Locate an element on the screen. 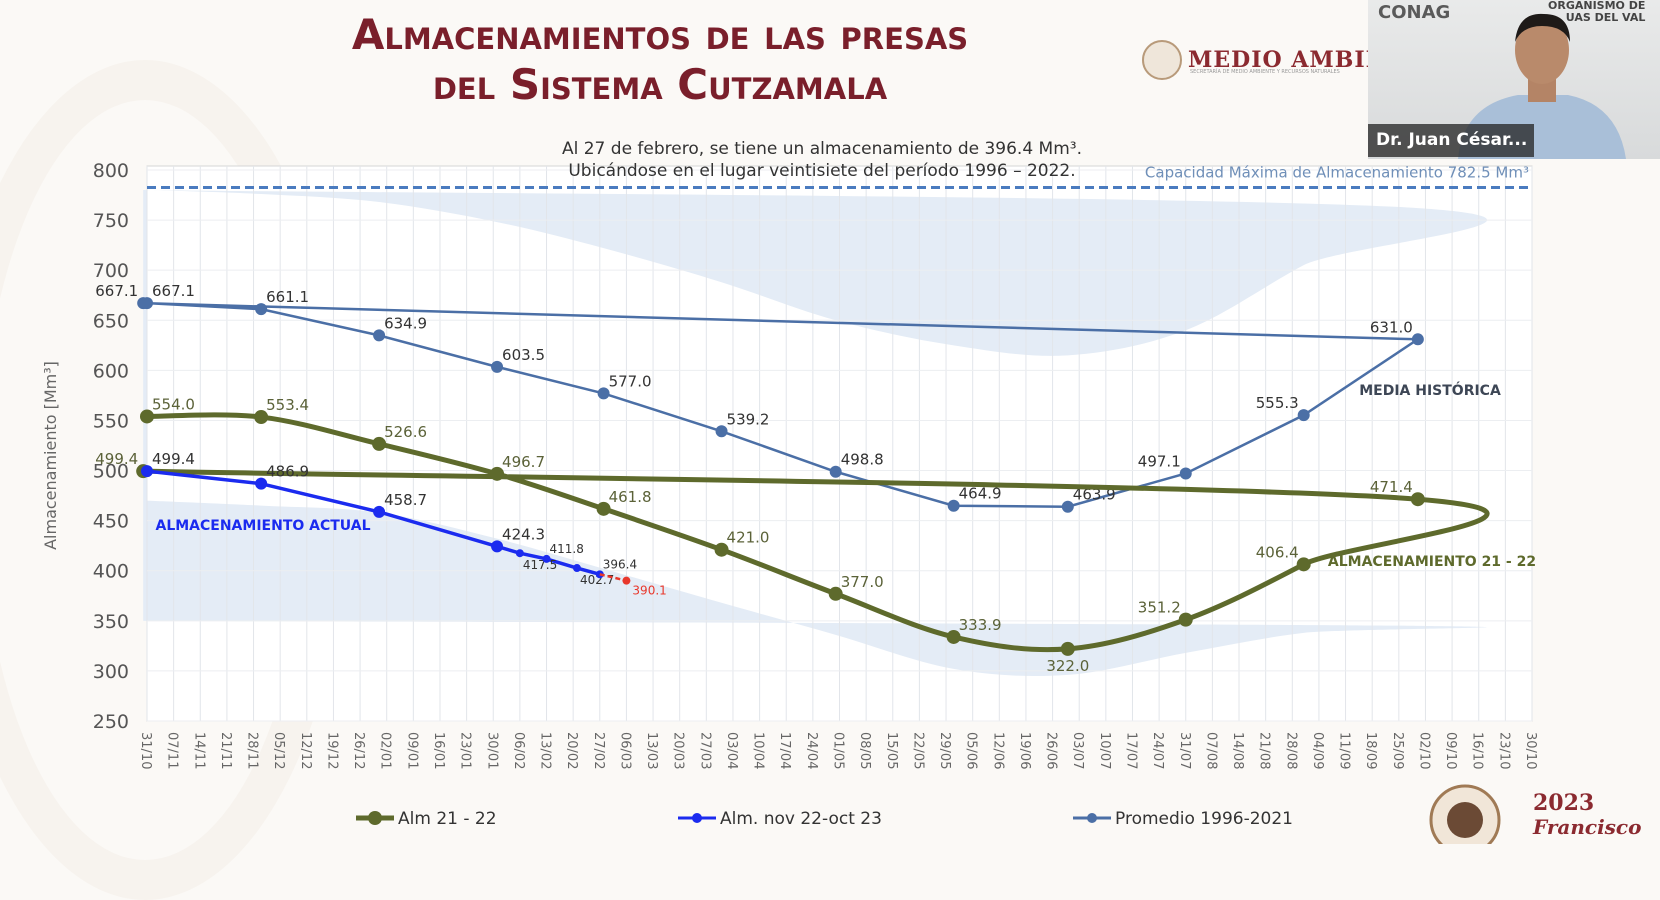 The image size is (1660, 900). x-tick-label: 21/11 is located at coordinates (225, 750).